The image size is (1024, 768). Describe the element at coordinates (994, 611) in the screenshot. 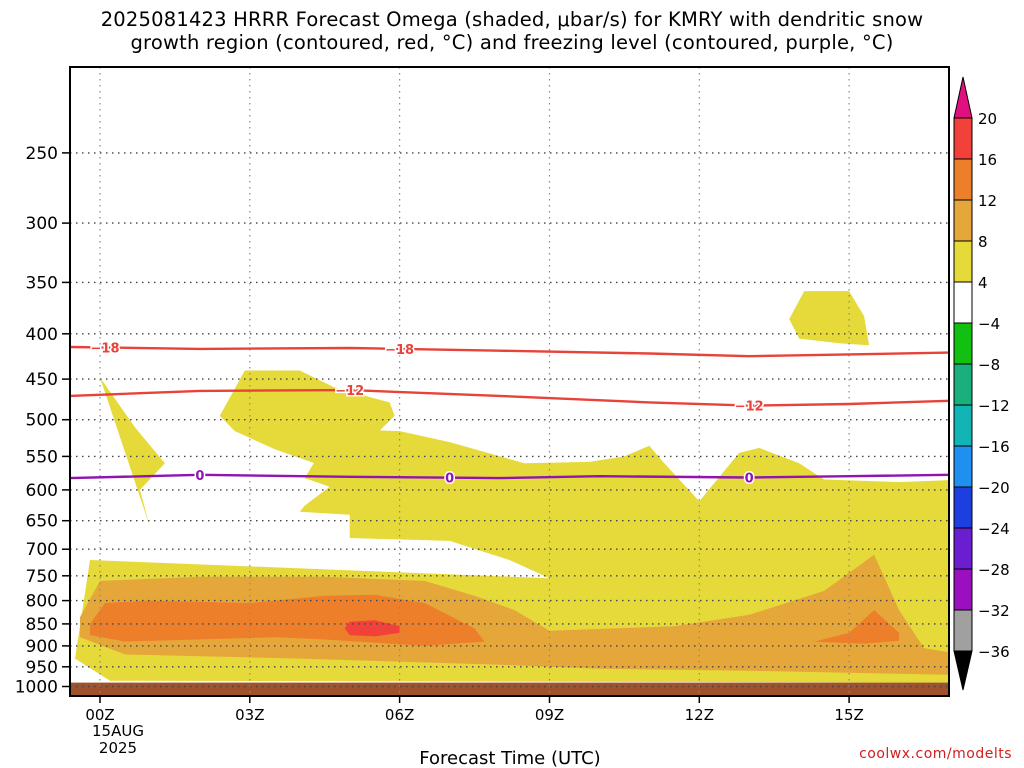

I see `colorbar-label-12: −32` at that location.